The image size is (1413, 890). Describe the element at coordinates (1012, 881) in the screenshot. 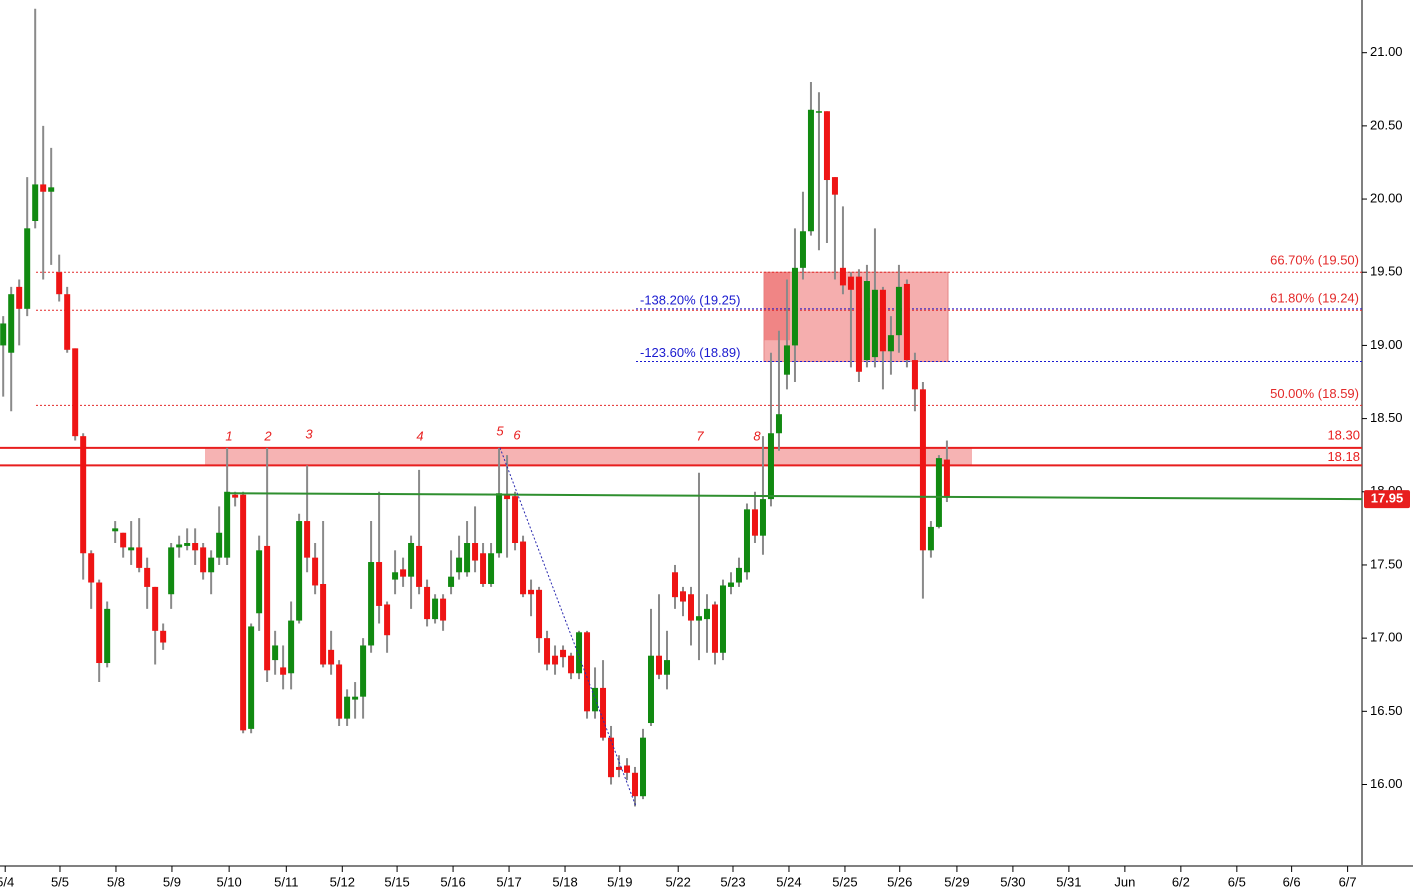

I see `x-tick-label: 5/30` at that location.